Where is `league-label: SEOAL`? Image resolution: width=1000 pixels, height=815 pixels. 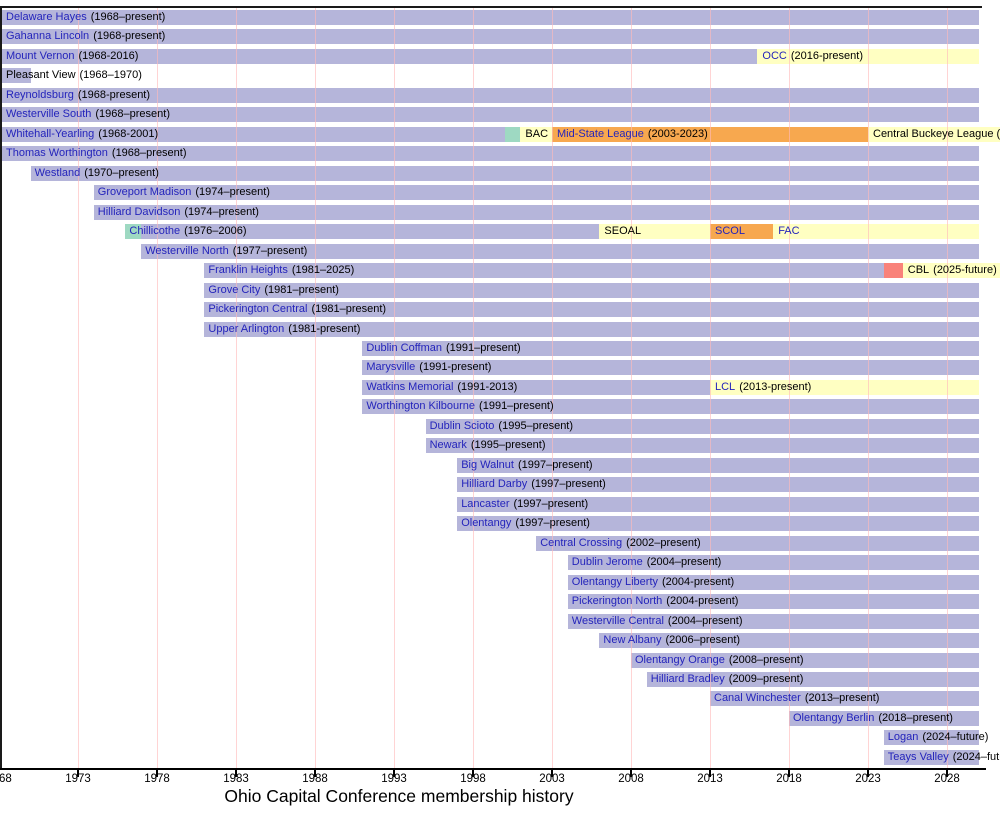 league-label: SEOAL is located at coordinates (623, 231).